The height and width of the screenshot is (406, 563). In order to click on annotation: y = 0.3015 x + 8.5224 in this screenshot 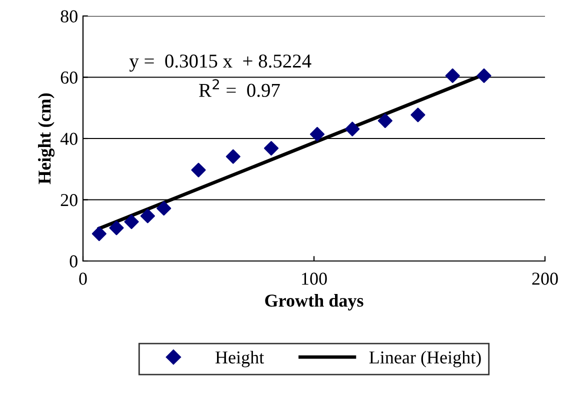, I will do `click(220, 63)`.